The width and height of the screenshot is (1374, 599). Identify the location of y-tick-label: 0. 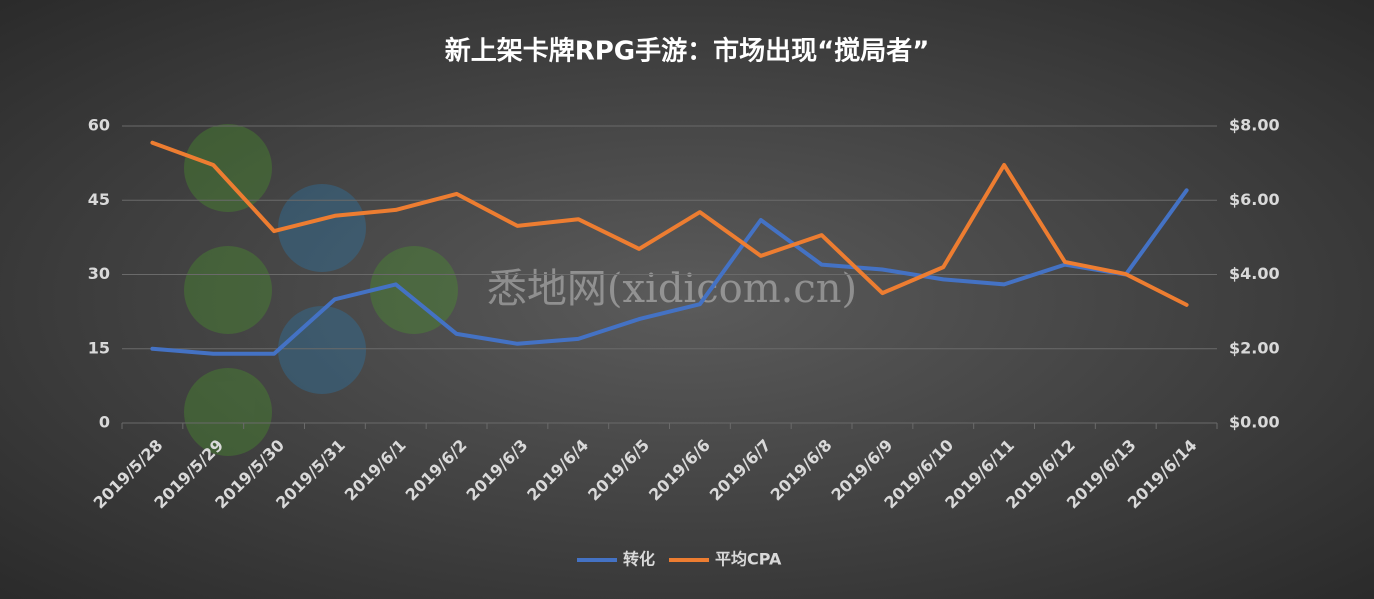
(104, 422).